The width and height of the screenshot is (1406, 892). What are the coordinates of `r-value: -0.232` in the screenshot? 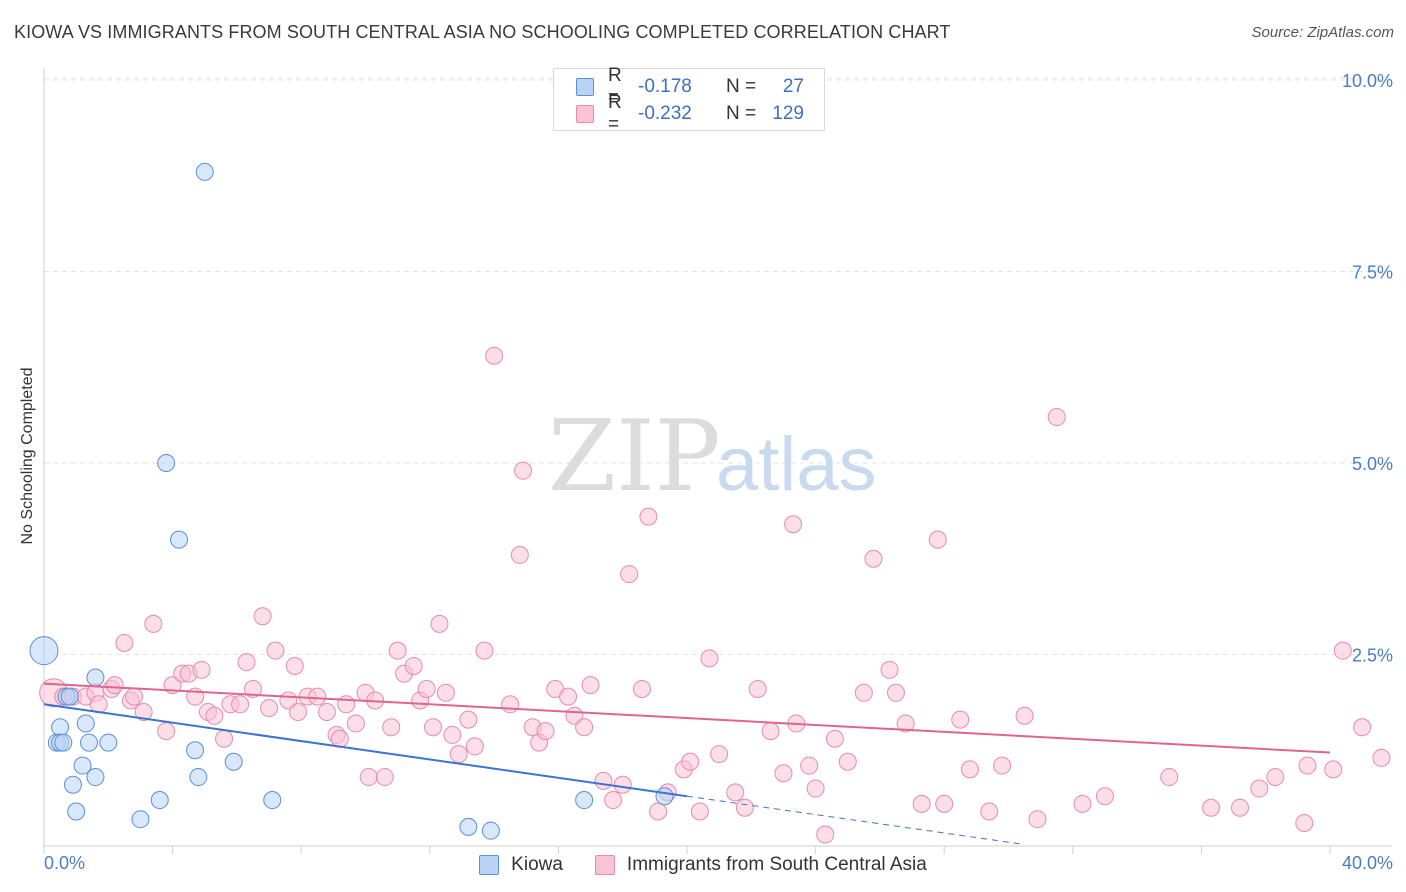 It's located at (665, 113).